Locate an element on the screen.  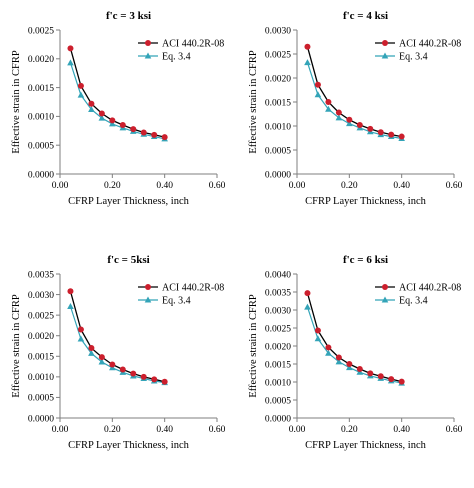
chart-title: f'c = 5ksi is located at coordinates (128, 260).